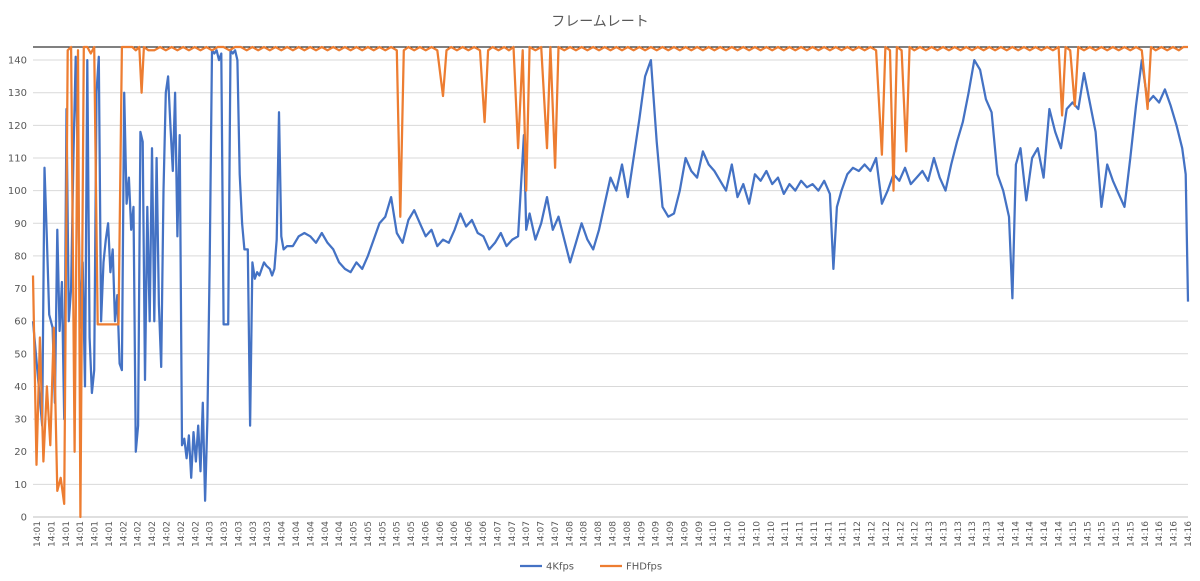  I want to click on y-tick-label: 40, so click(20, 387).